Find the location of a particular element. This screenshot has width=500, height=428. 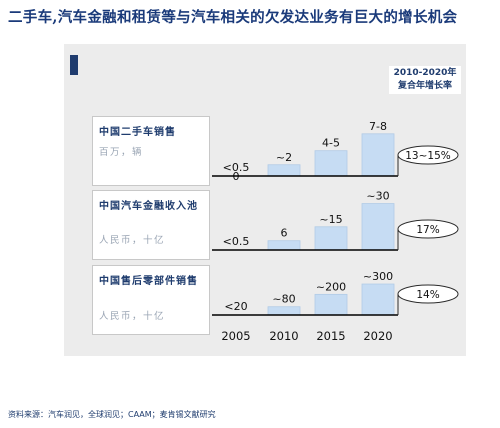

x-tick-label: 2020 is located at coordinates (377, 336).